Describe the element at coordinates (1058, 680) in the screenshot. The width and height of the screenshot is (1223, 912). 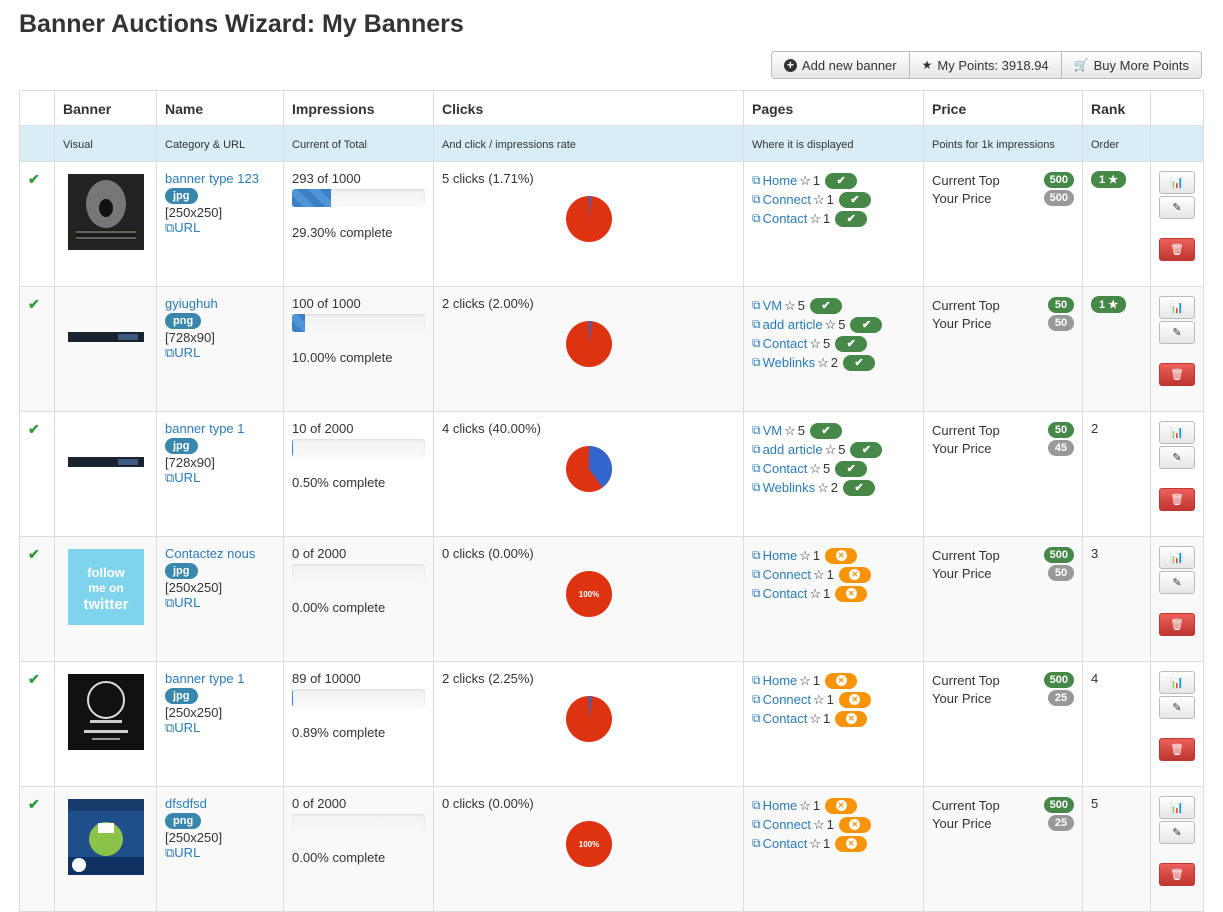
I see `current-top-badge: 500` at that location.